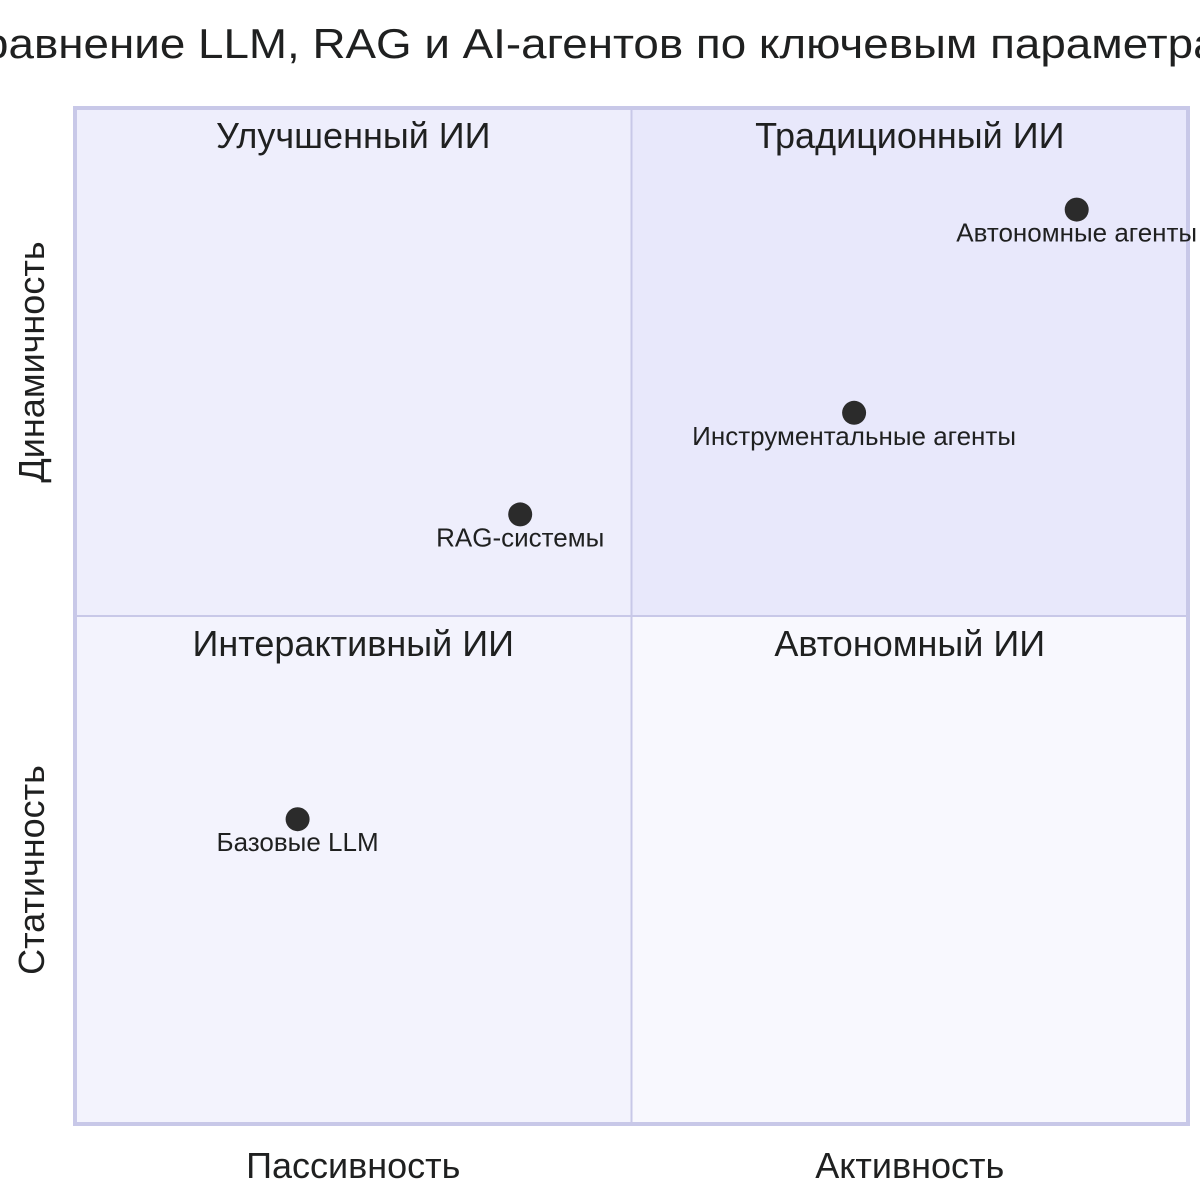 This screenshot has height=1200, width=1200. I want to click on data-point-label-1: Базовые LLM, so click(298, 842).